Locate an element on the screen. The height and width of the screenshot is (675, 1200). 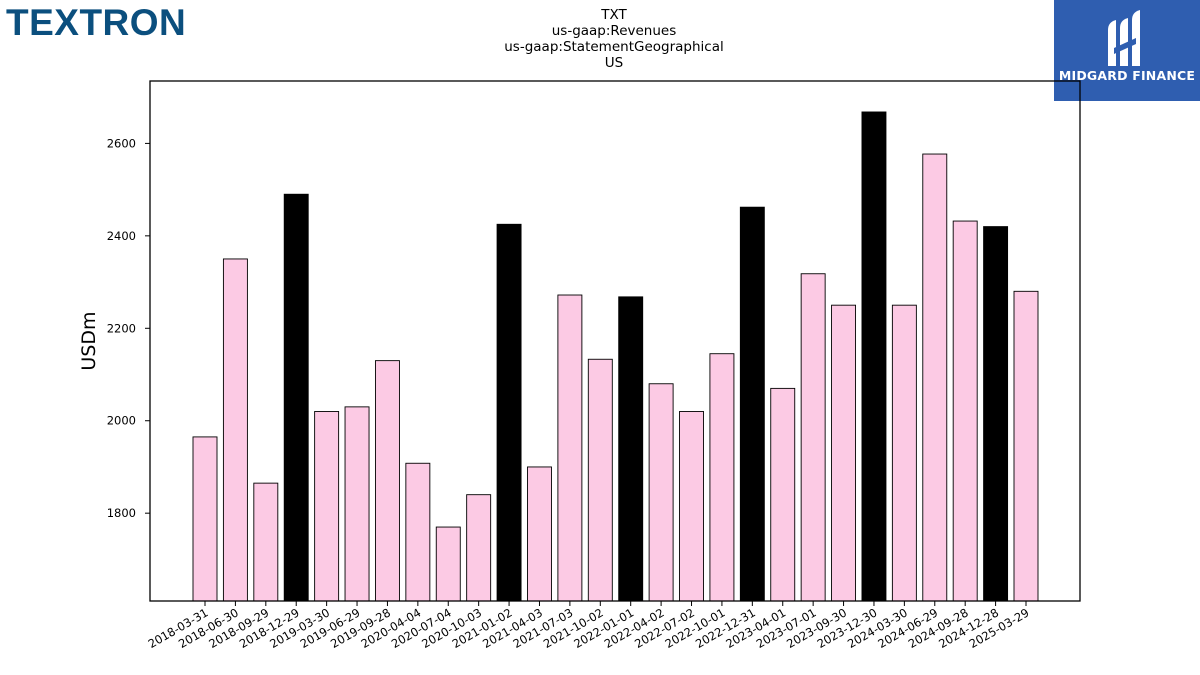
midgard-emblem-icon is located at coordinates (1124, 38).